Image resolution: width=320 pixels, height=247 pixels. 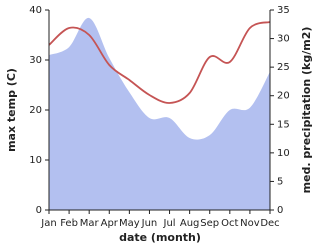 I want to click on x-tick-label: May, so click(x=129, y=223).